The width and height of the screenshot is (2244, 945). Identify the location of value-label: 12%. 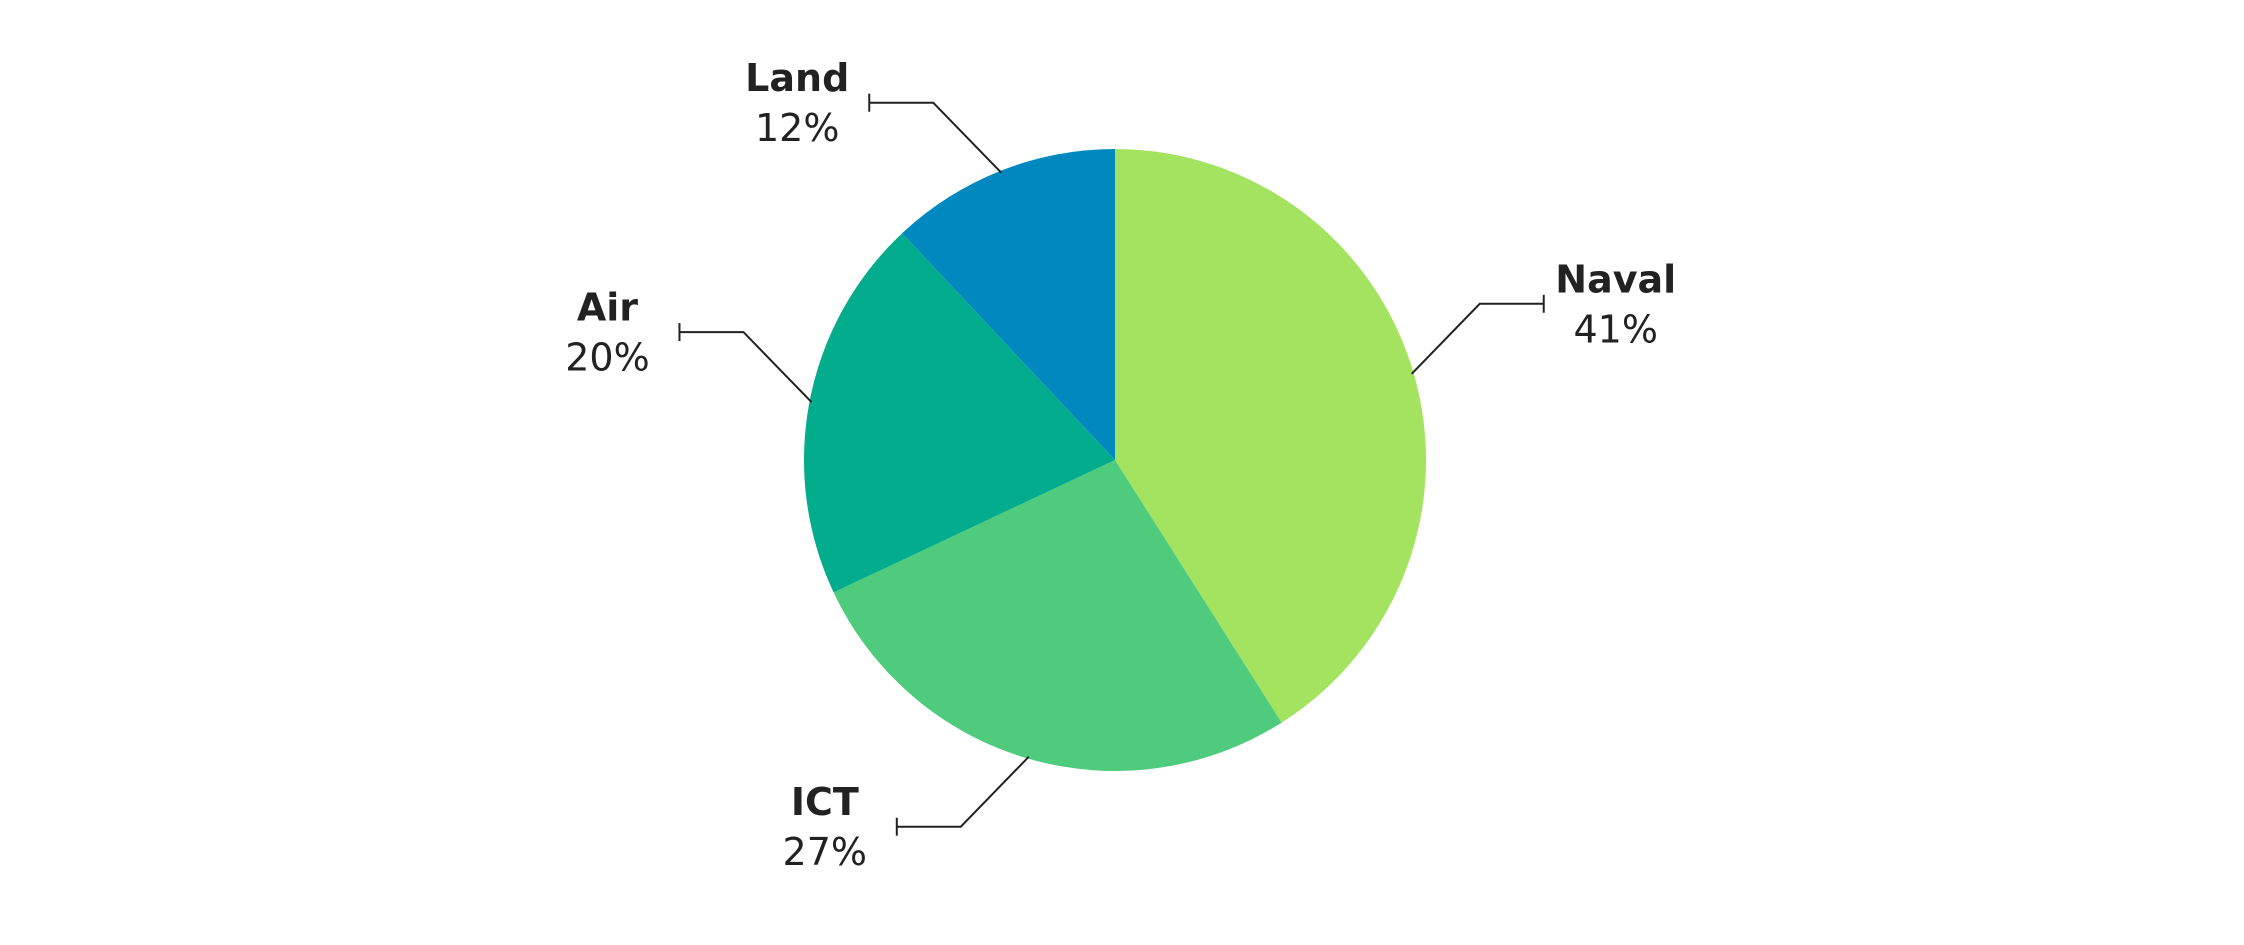
(797, 128).